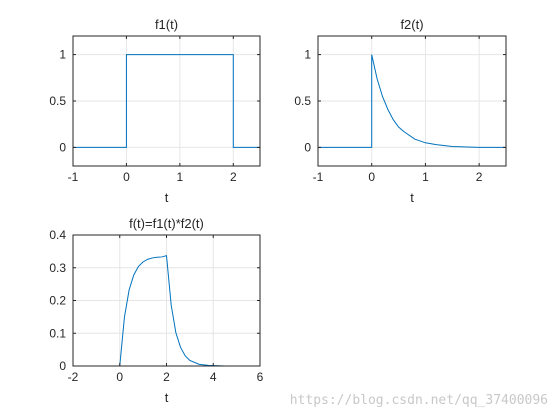 The height and width of the screenshot is (420, 560). I want to click on chart-title: f1(t), so click(166, 24).